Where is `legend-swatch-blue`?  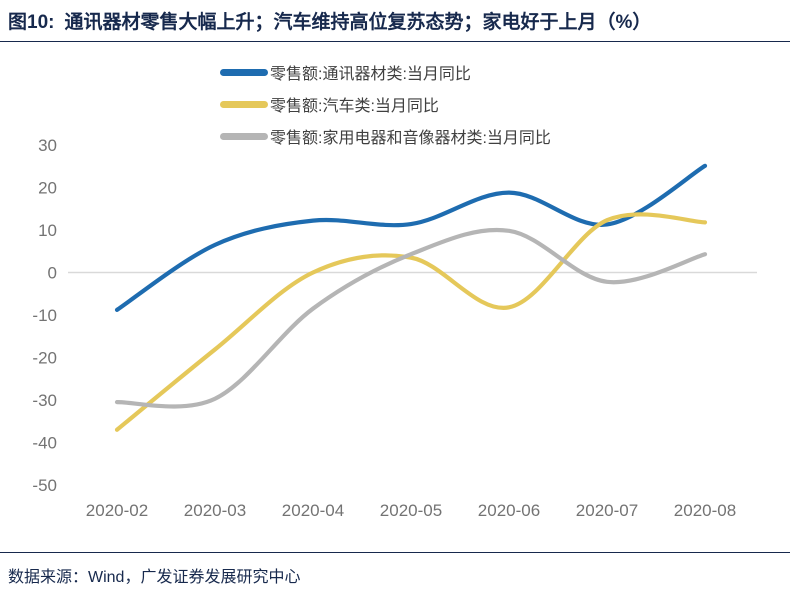 legend-swatch-blue is located at coordinates (244, 72).